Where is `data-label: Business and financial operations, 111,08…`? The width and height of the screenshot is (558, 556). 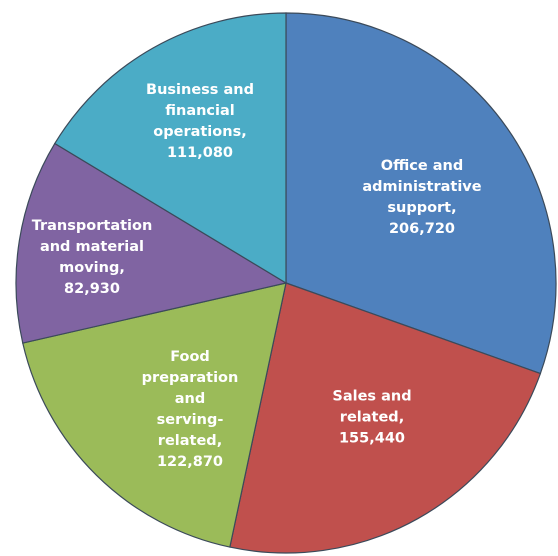
data-label: Business and financial operations, 111,08… is located at coordinates (200, 122).